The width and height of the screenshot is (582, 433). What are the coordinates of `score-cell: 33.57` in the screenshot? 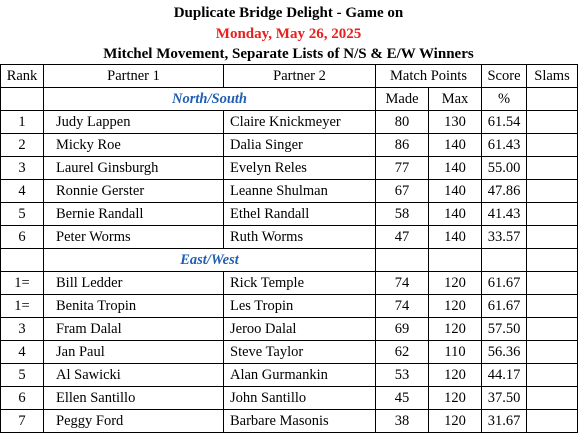 It's located at (504, 237).